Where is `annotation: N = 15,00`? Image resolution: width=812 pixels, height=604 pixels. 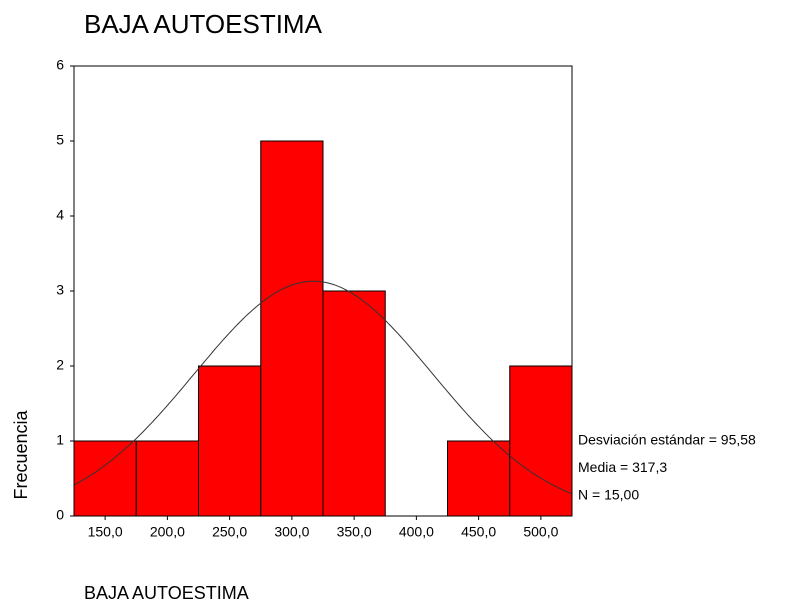
annotation: N = 15,00 is located at coordinates (608, 495).